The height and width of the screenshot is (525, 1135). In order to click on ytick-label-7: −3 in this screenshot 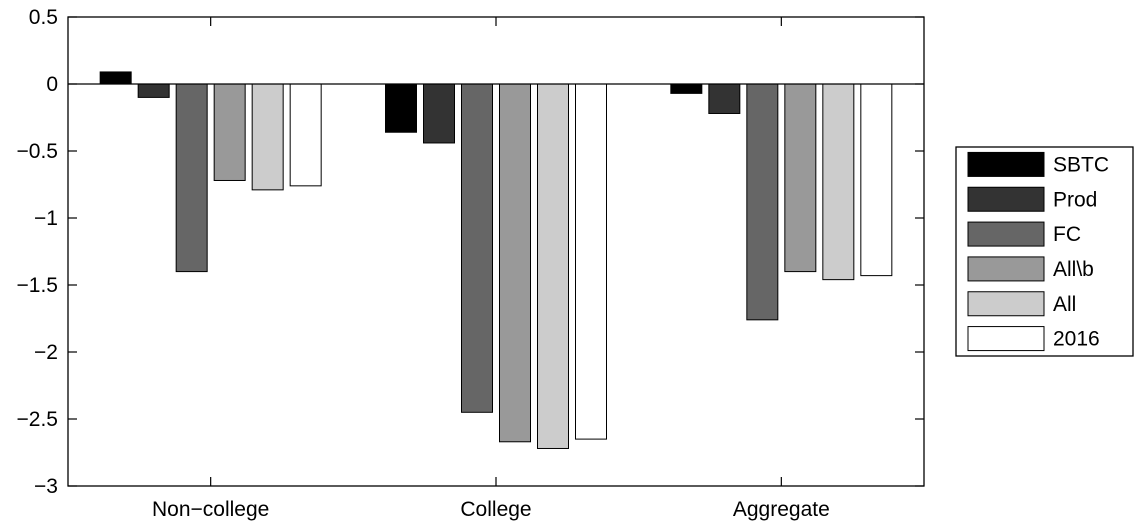, I will do `click(46, 486)`.